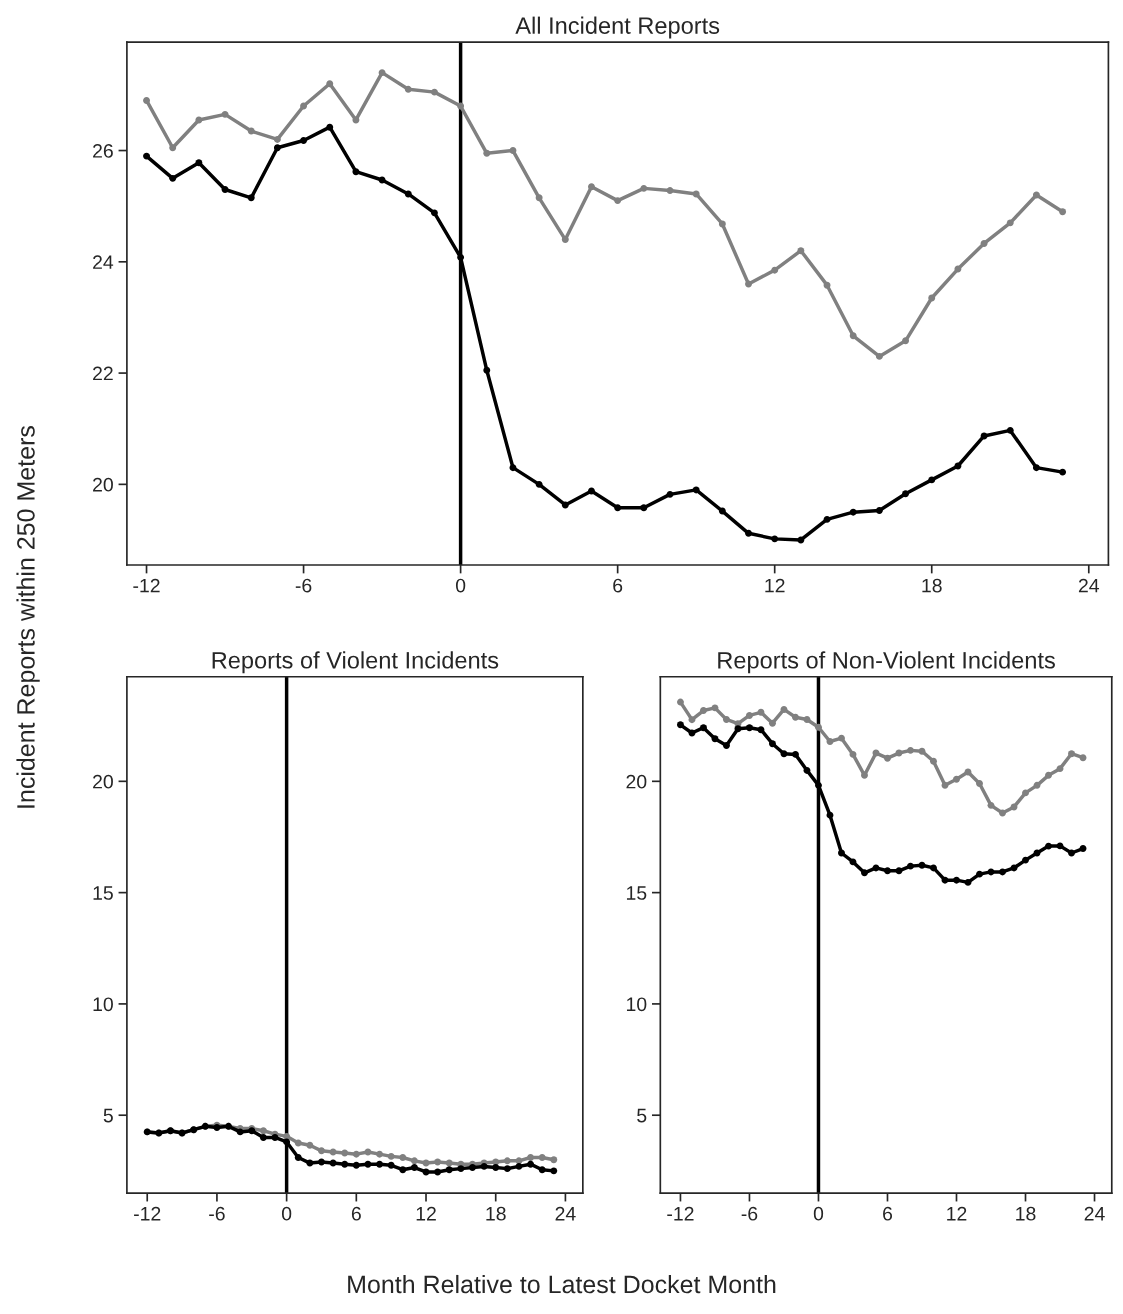 This screenshot has width=1123, height=1314. What do you see at coordinates (28, 617) in the screenshot?
I see `y-axis-title: Incident Reports within 250 Meters` at bounding box center [28, 617].